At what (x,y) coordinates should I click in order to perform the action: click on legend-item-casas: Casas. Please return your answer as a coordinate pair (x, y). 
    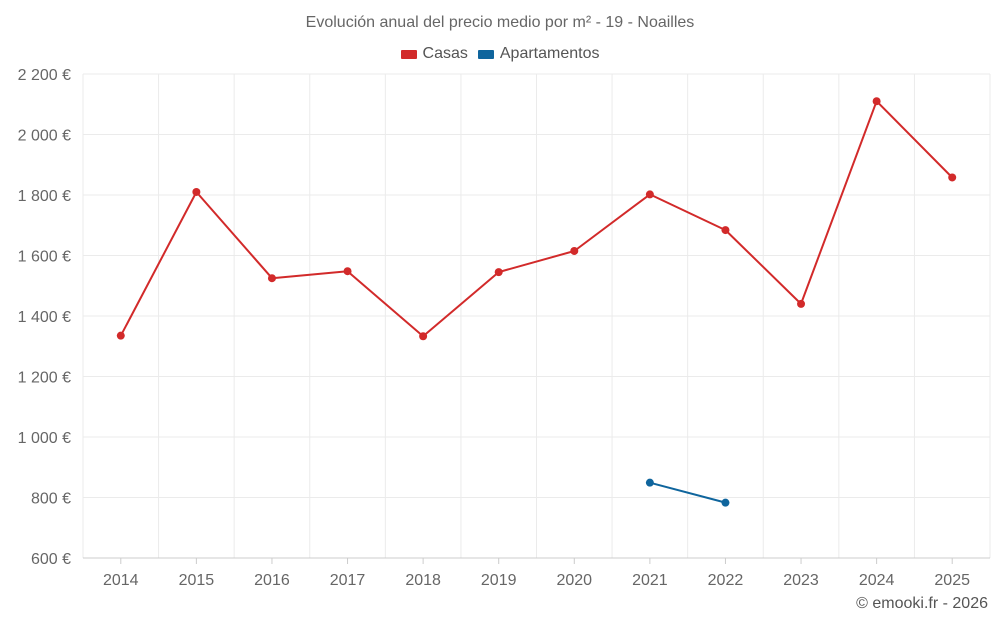
    Looking at the image, I should click on (434, 54).